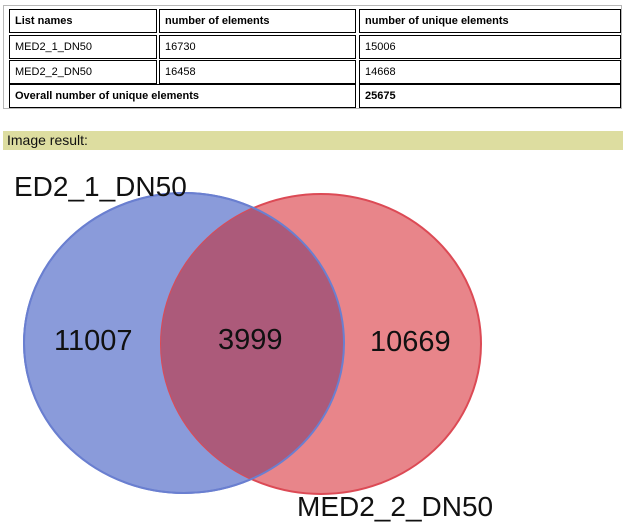 This screenshot has height=528, width=625. Describe the element at coordinates (410, 342) in the screenshot. I see `venn-only-b-count: 10669` at that location.